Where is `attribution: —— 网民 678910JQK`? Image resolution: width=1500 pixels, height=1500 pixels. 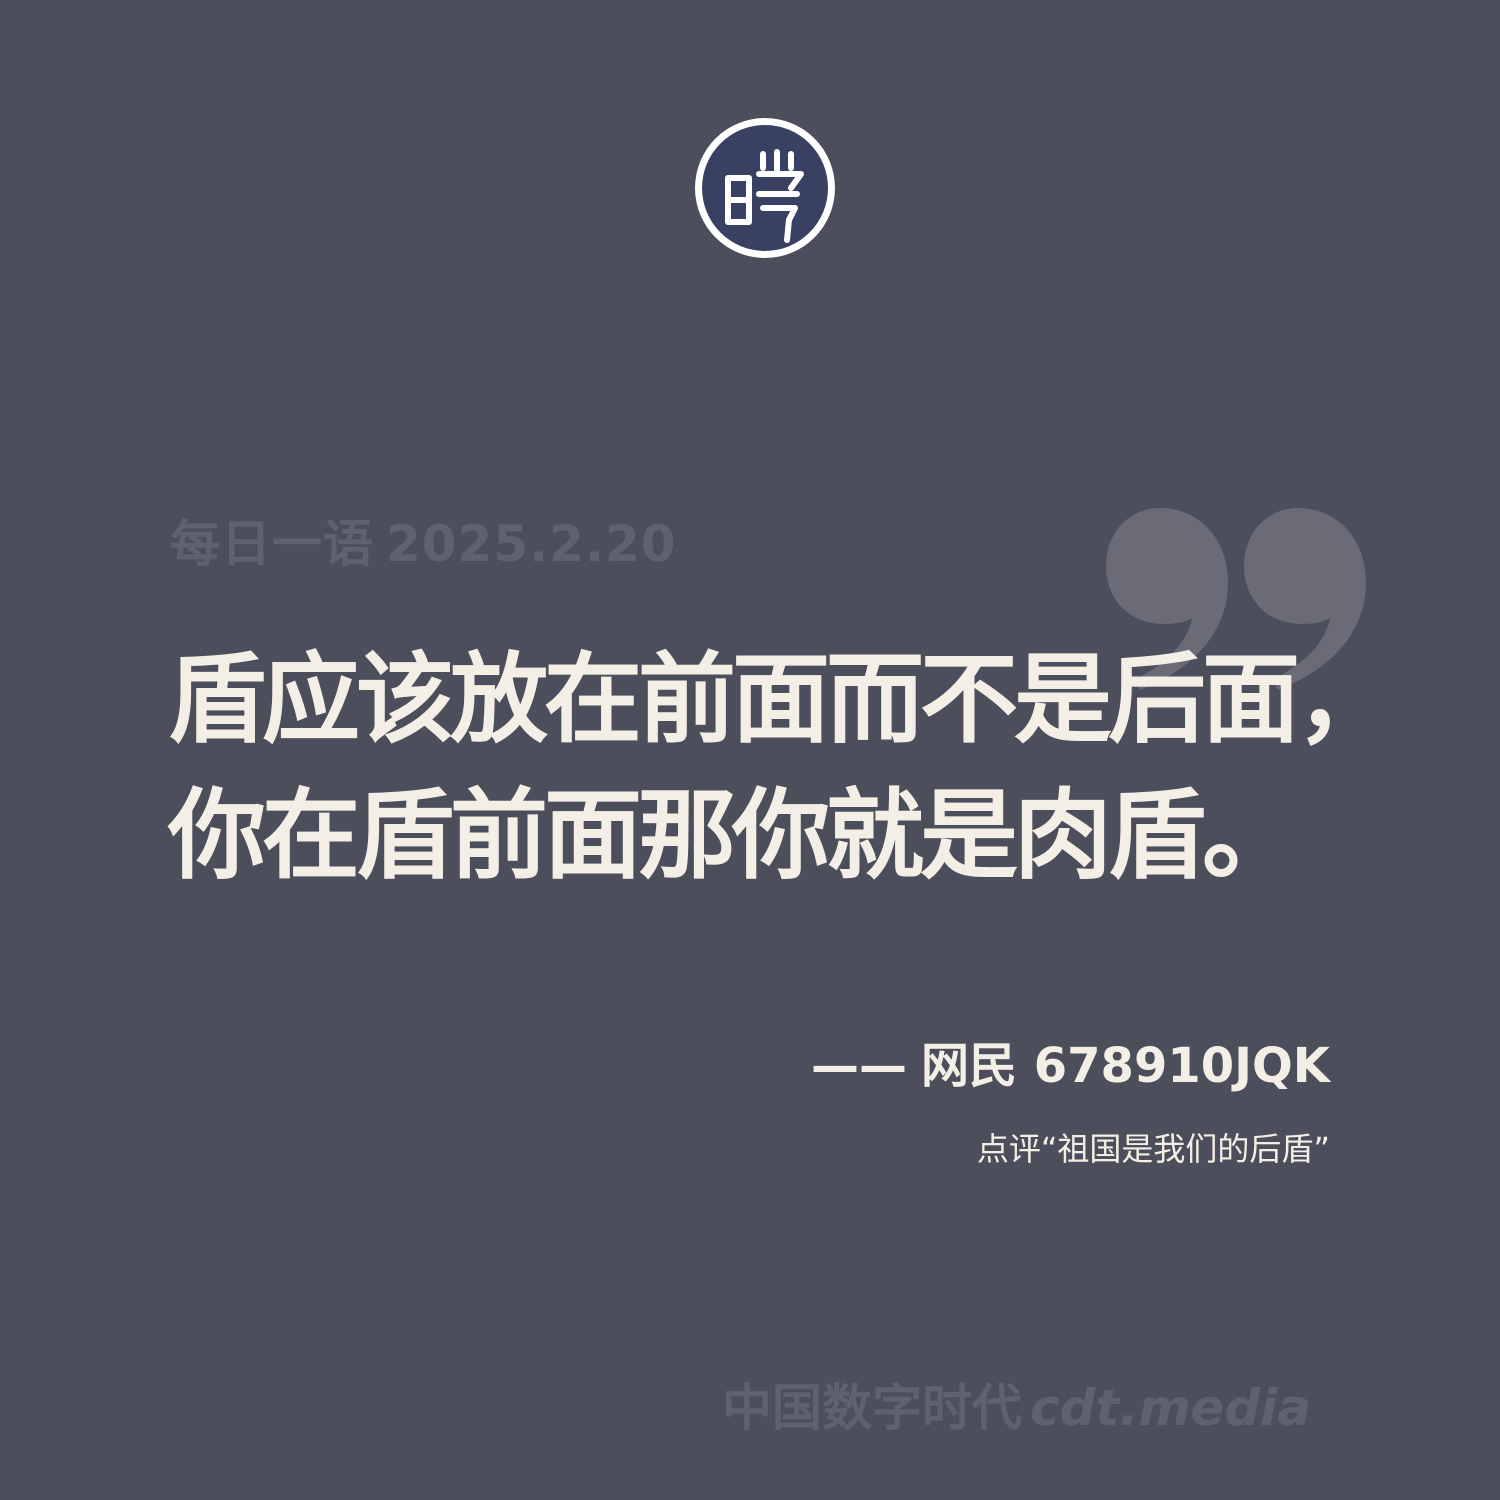 attribution: —— 网民 678910JQK is located at coordinates (1070, 1061).